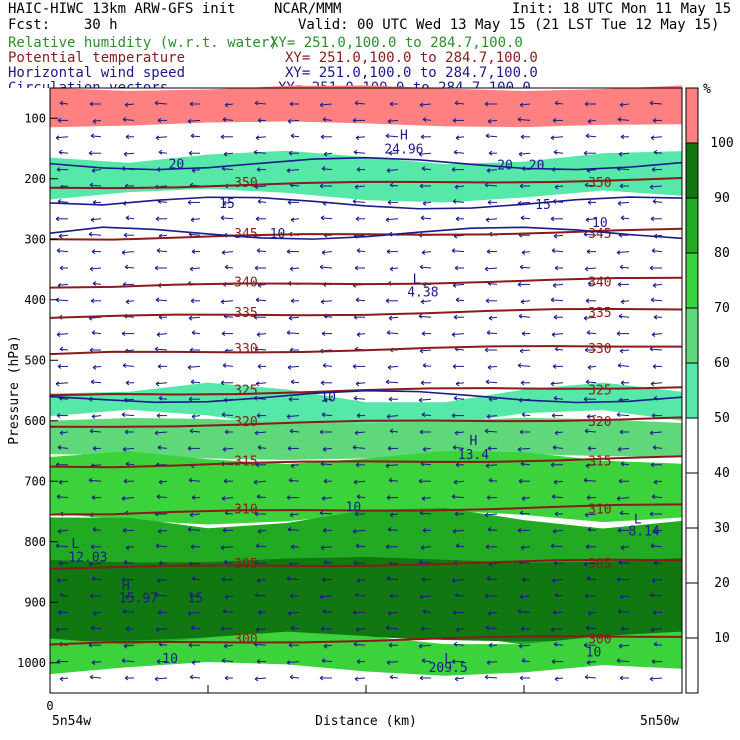 This screenshot has height=740, width=740. I want to click on colorbar-tick-label: 70, so click(722, 308).